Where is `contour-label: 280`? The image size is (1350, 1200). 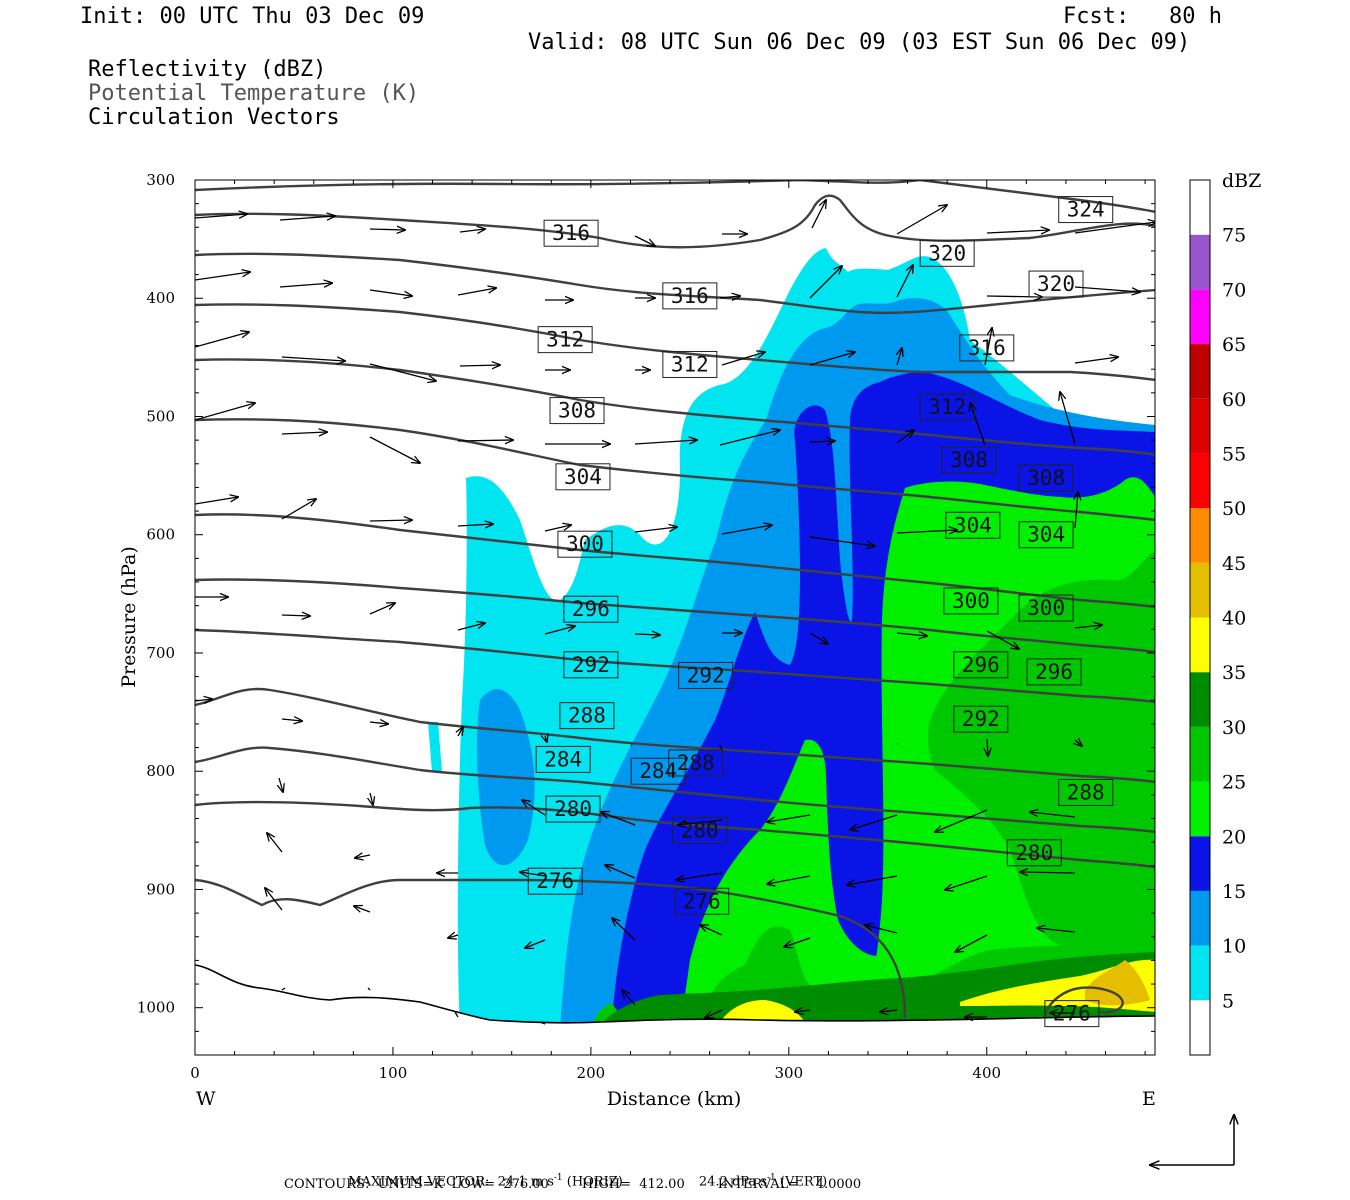 contour-label: 280 is located at coordinates (700, 830).